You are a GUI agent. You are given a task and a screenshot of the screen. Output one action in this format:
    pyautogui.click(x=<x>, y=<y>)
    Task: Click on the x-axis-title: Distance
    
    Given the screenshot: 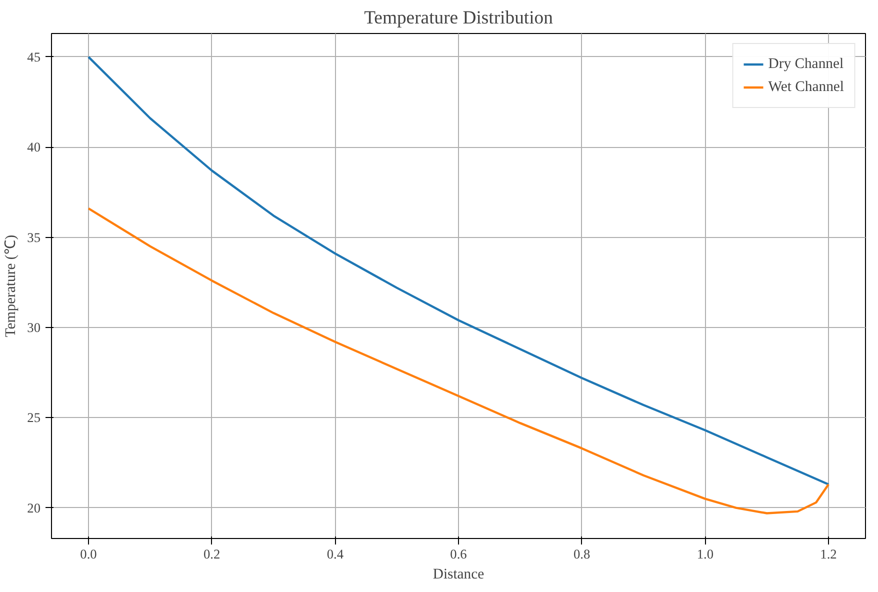 What is the action you would take?
    pyautogui.click(x=458, y=574)
    